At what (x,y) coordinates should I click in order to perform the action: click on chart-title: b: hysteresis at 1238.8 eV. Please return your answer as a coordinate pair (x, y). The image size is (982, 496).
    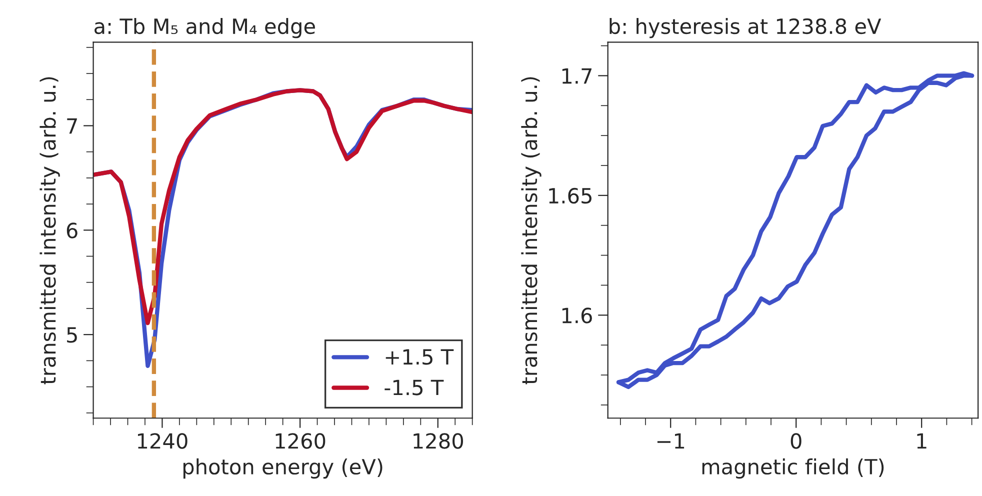
    Looking at the image, I should click on (746, 28).